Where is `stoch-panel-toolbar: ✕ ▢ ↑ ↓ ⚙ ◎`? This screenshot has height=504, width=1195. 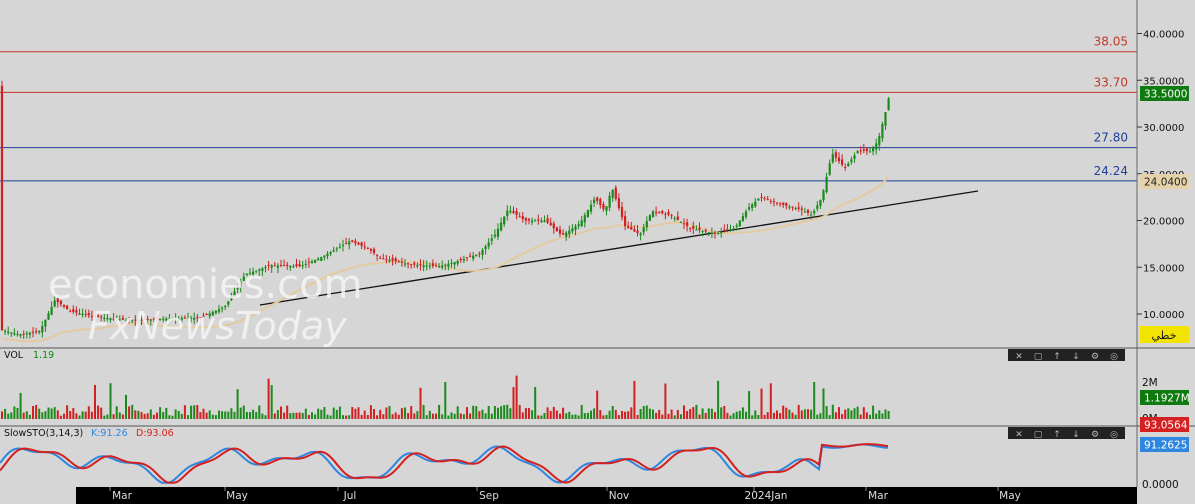 stoch-panel-toolbar: ✕ ▢ ↑ ↓ ⚙ ◎ is located at coordinates (1066, 433).